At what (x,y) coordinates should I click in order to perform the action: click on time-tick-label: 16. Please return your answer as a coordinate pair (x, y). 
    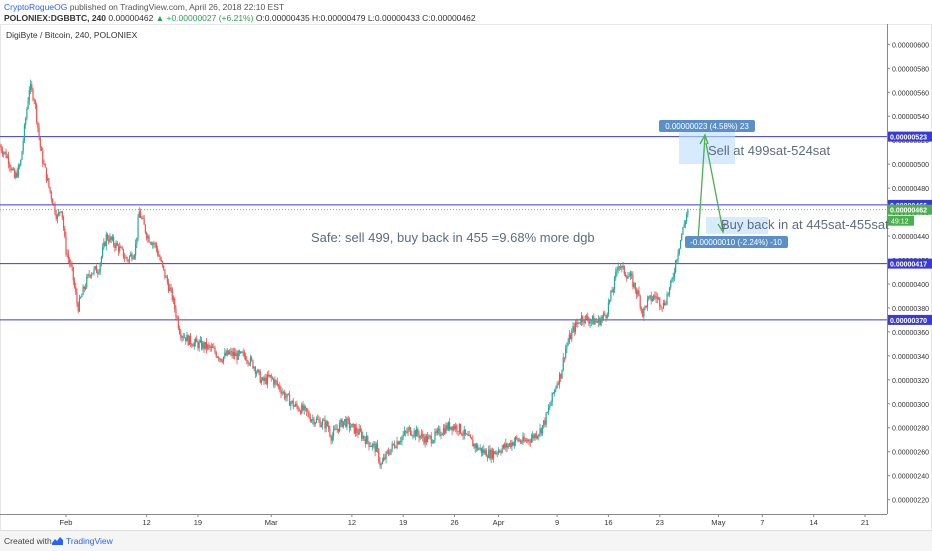
    Looking at the image, I should click on (608, 522).